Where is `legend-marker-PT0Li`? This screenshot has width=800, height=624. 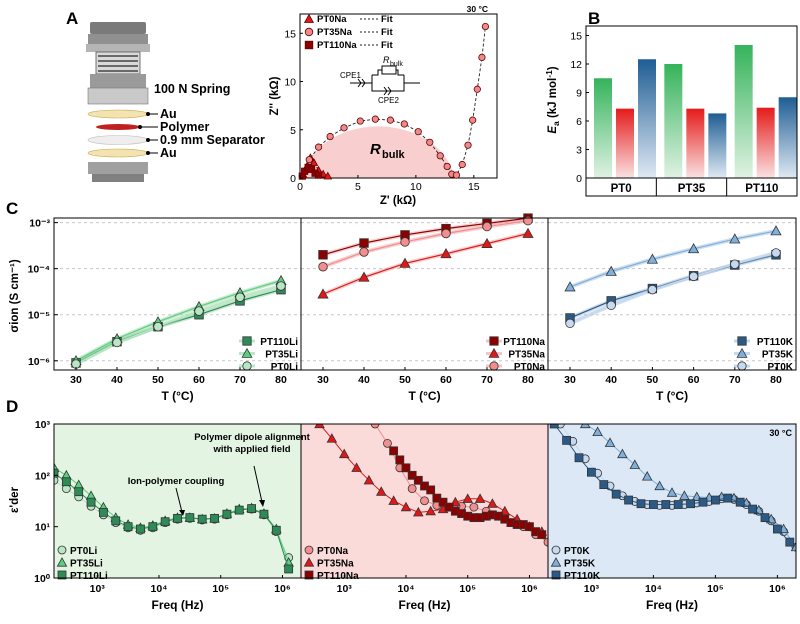
legend-marker-PT0Li is located at coordinates (62, 550).